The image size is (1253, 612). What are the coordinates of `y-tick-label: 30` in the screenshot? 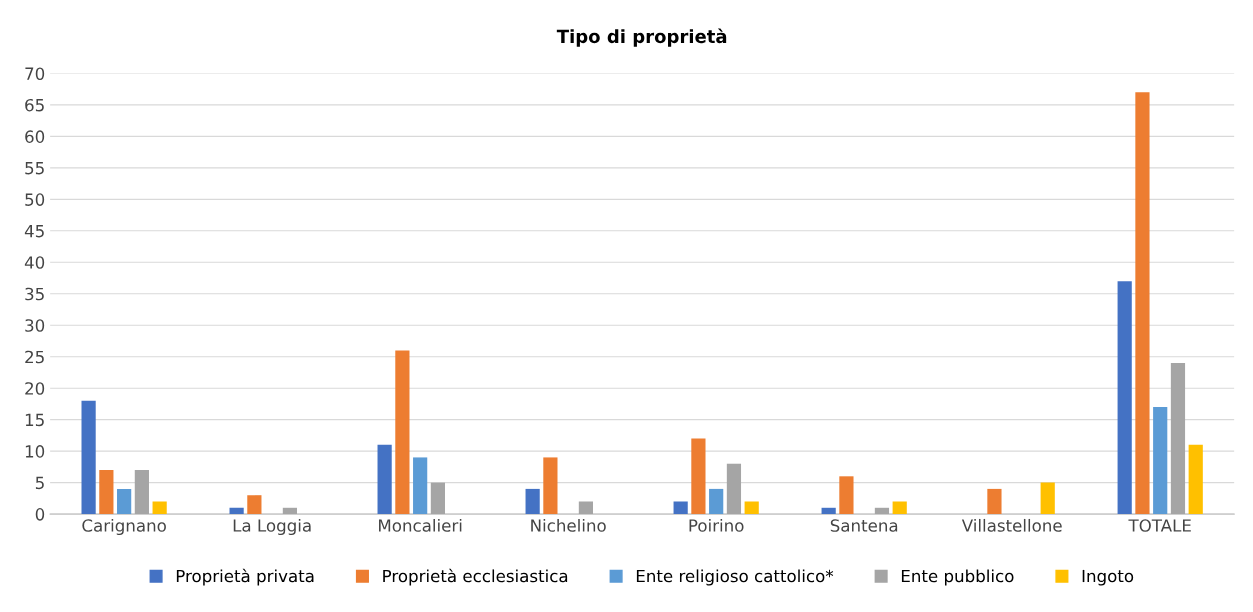 It's located at (35, 325).